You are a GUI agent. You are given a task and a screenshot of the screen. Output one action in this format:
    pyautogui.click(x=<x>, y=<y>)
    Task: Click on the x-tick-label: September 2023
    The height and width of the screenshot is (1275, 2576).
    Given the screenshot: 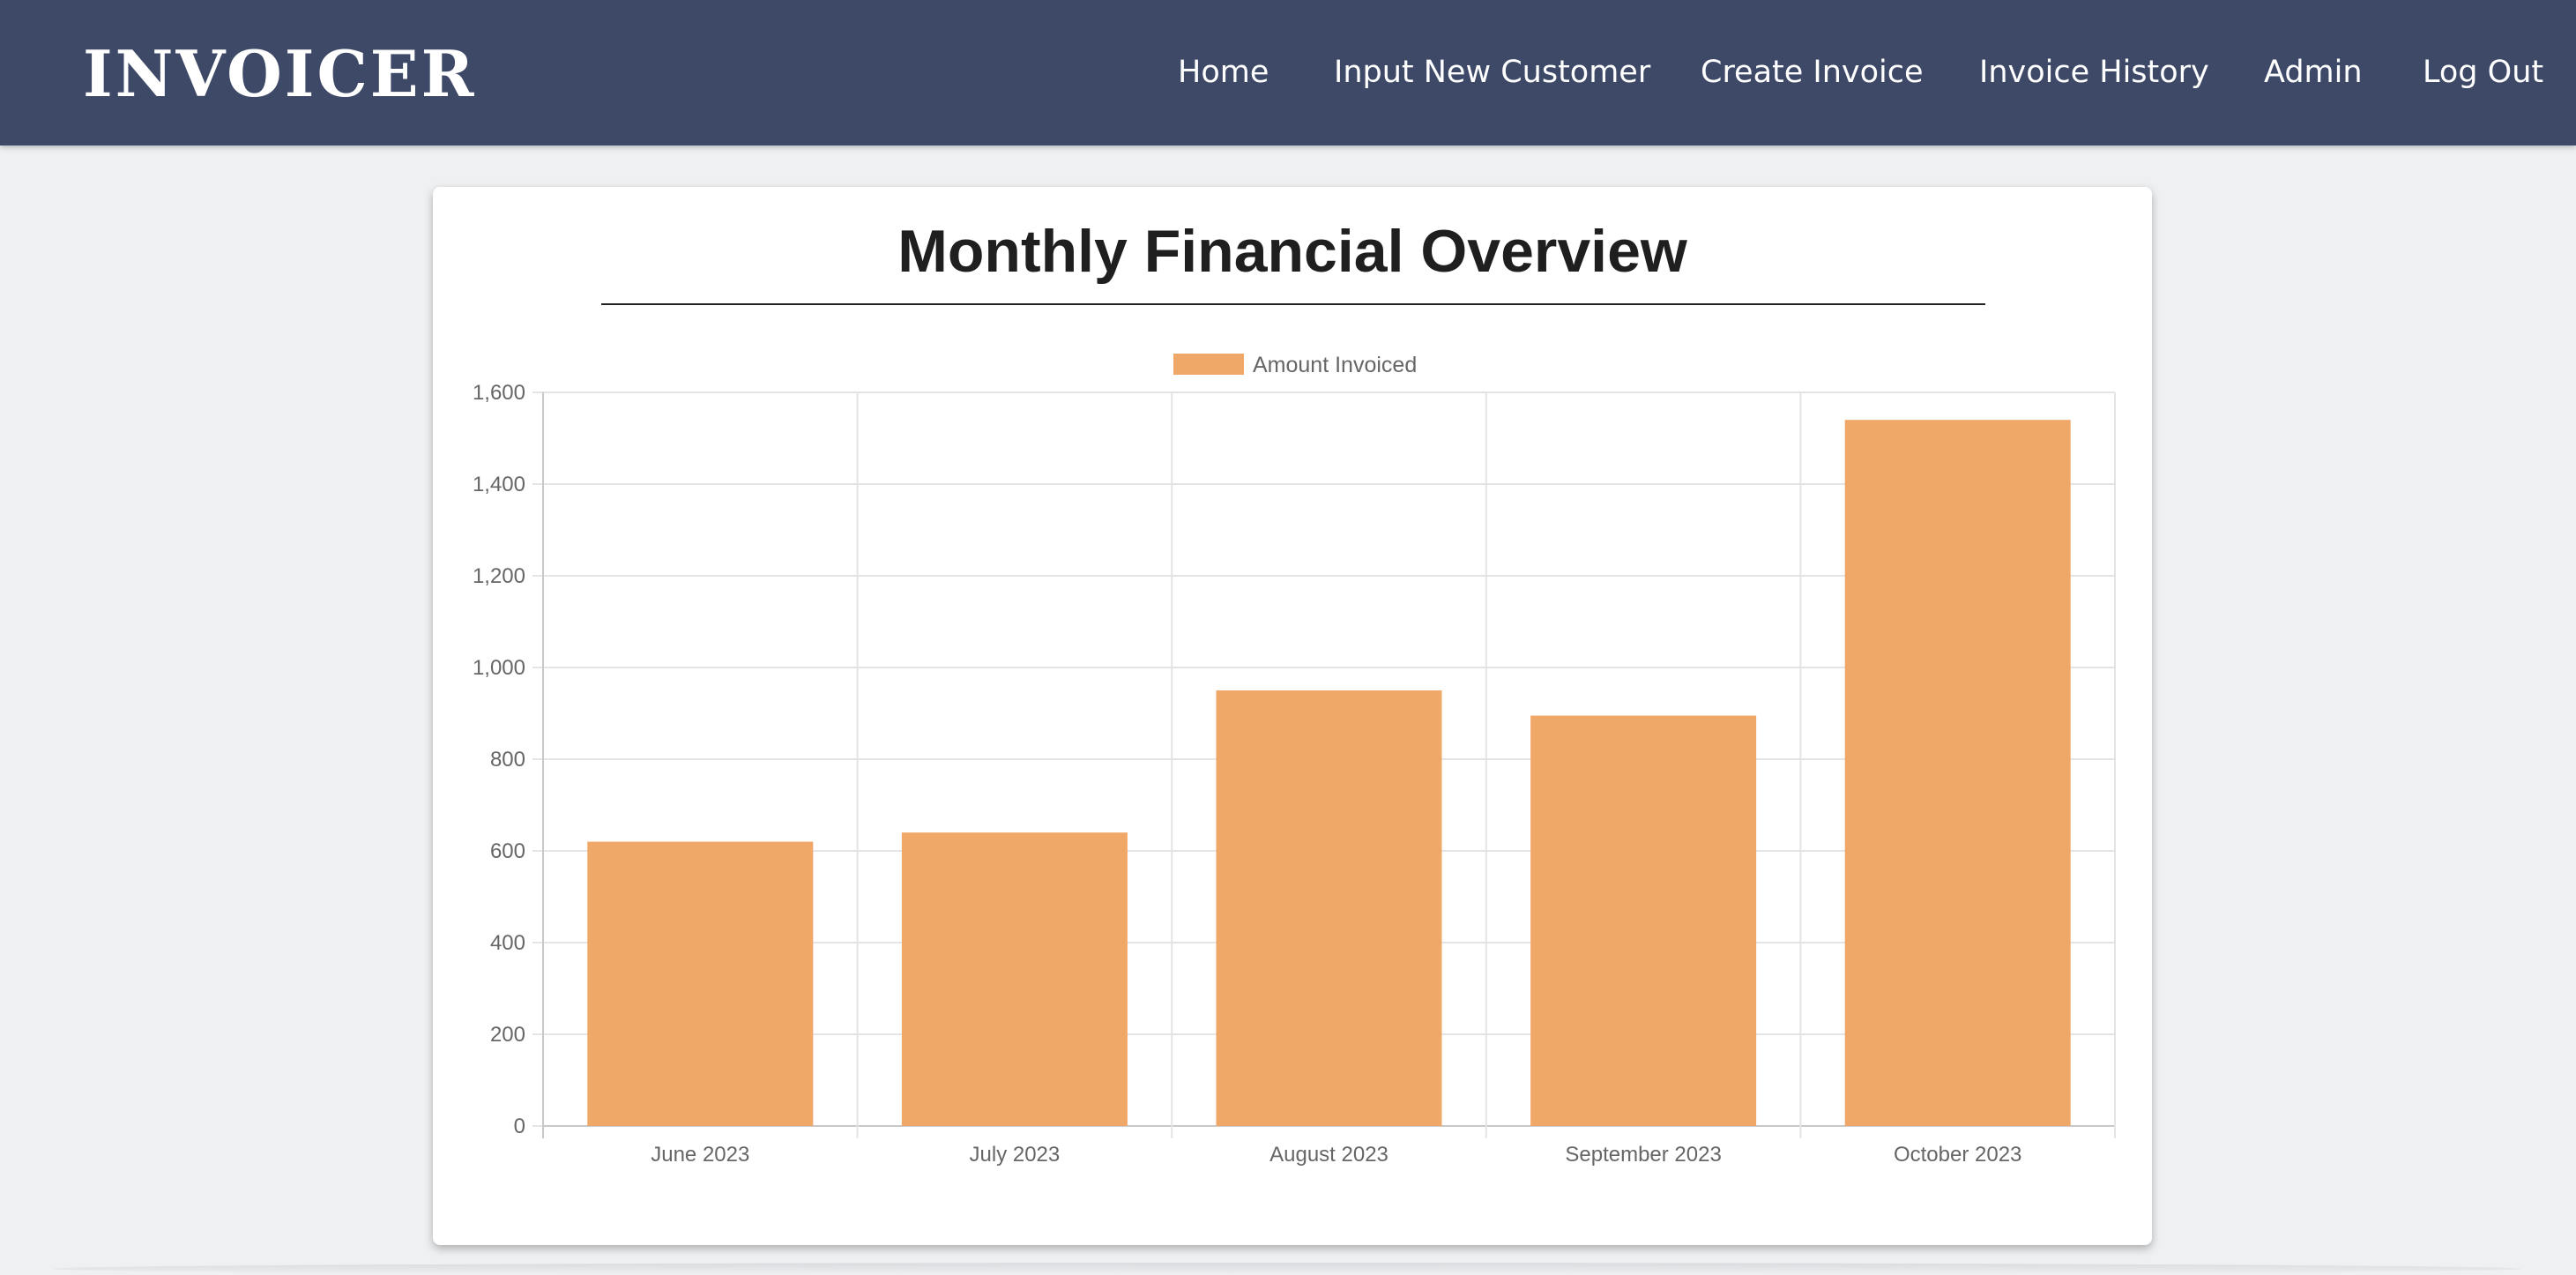 What is the action you would take?
    pyautogui.click(x=1643, y=1155)
    